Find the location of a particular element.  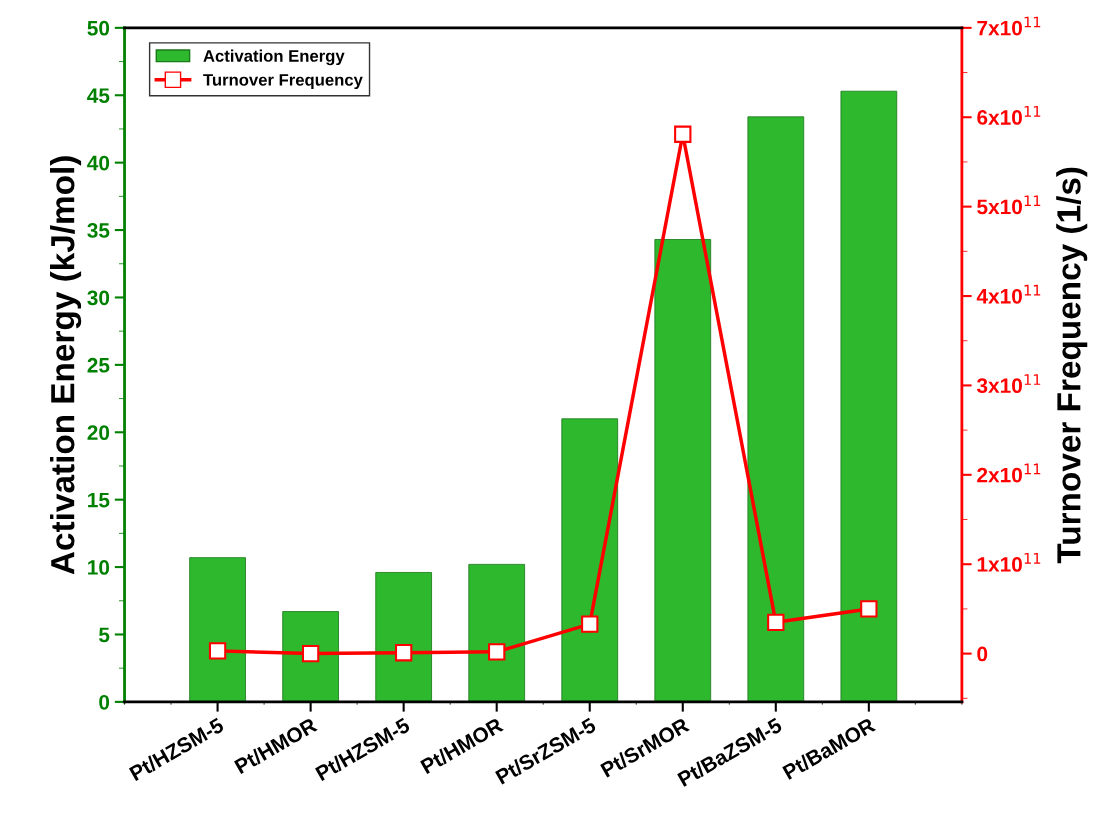

y2-tick-label: 4x10$^{11}$ is located at coordinates (1008, 294).